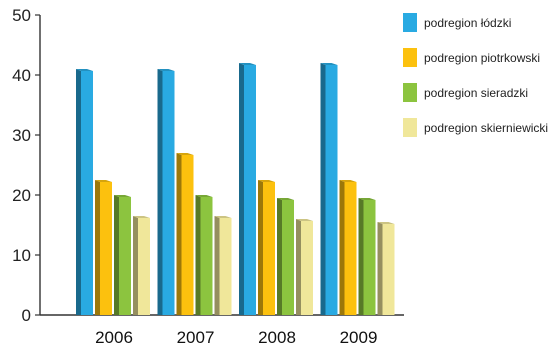 This screenshot has width=554, height=349. I want to click on legend-item: podregion łódzki, so click(457, 22).